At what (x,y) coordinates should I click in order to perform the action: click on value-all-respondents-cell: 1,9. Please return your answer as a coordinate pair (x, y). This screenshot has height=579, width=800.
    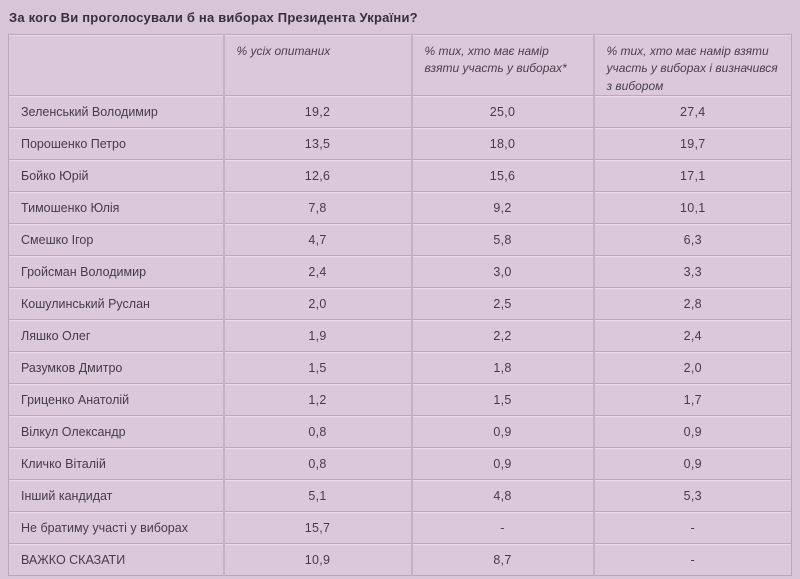
    Looking at the image, I should click on (318, 335).